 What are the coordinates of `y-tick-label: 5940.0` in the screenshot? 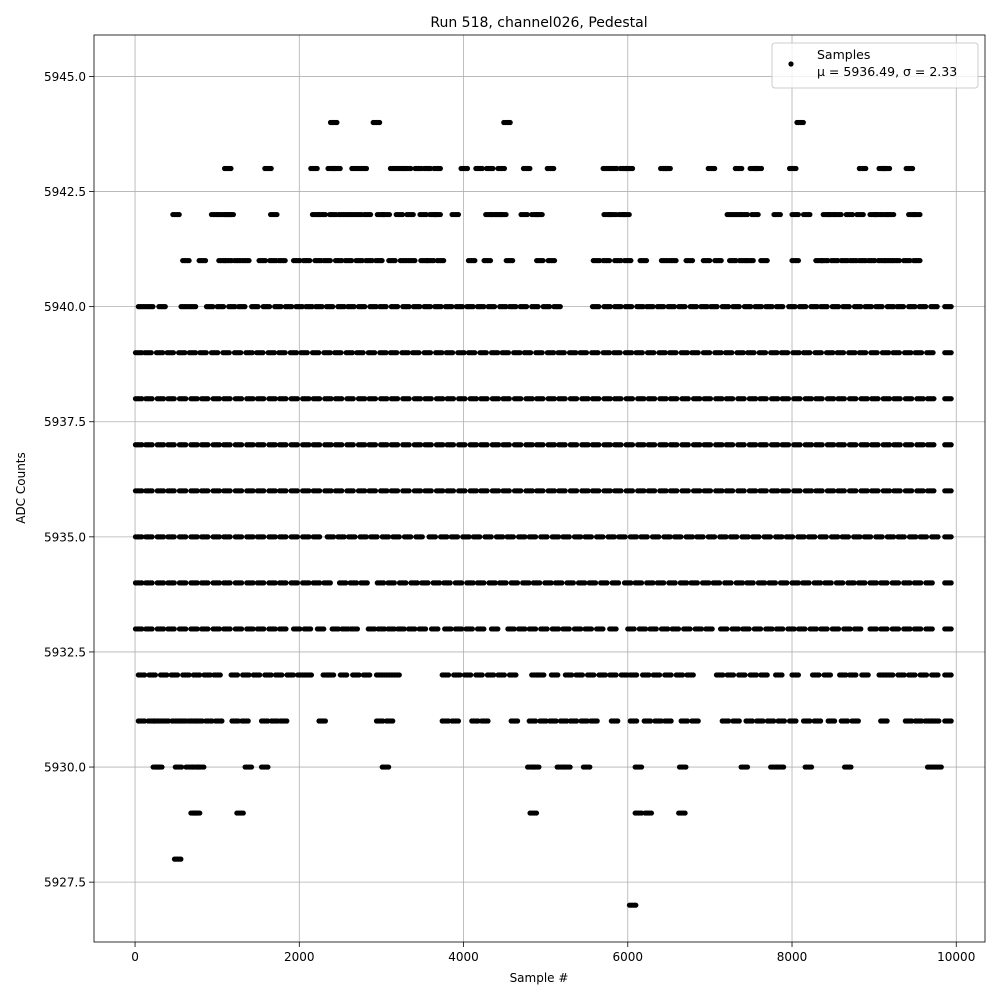 It's located at (65, 307).